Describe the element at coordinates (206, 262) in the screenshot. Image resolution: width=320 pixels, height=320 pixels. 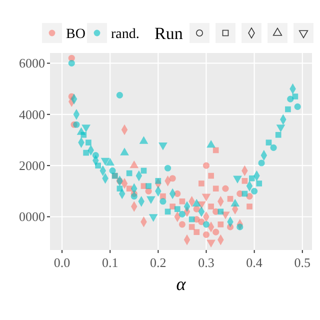
I see `x-tick-label: 0.3` at that location.